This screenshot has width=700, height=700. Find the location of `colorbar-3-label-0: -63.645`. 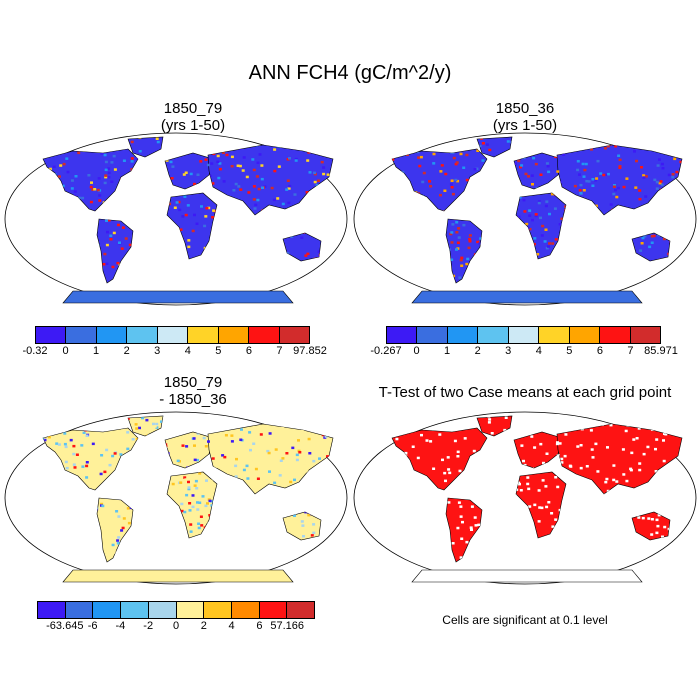

colorbar-3-label-0: -63.645 is located at coordinates (65, 626).